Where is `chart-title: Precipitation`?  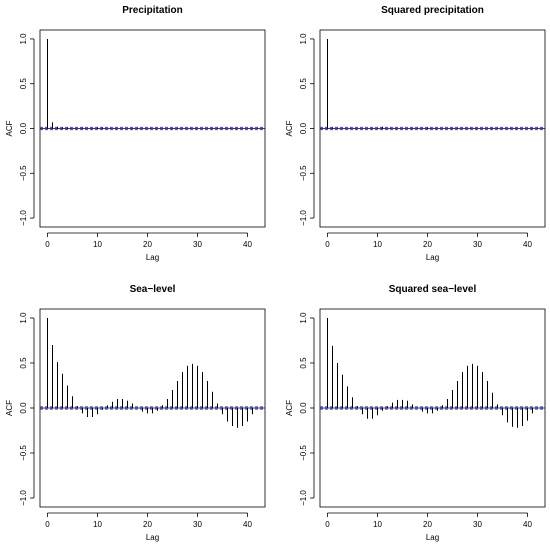 chart-title: Precipitation is located at coordinates (152, 10).